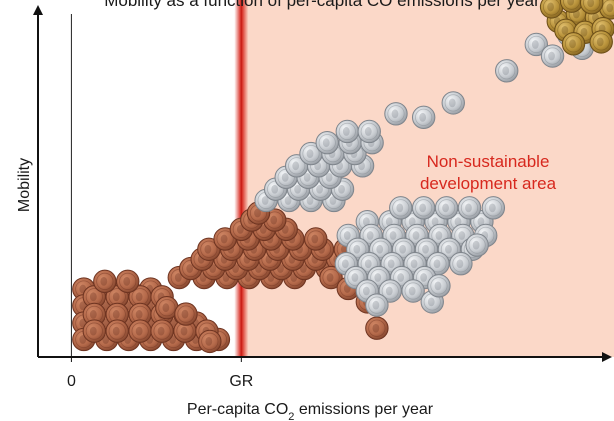 The image size is (614, 421). Describe the element at coordinates (71, 381) in the screenshot. I see `x-tick-label: 0` at that location.